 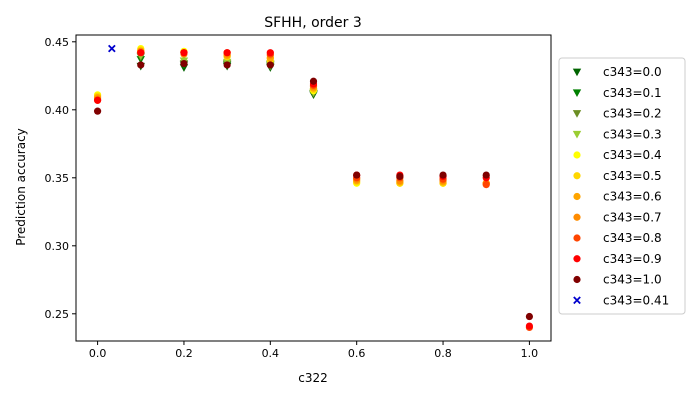 What do you see at coordinates (313, 23) in the screenshot?
I see `chart-title: SFHH, order 3` at bounding box center [313, 23].